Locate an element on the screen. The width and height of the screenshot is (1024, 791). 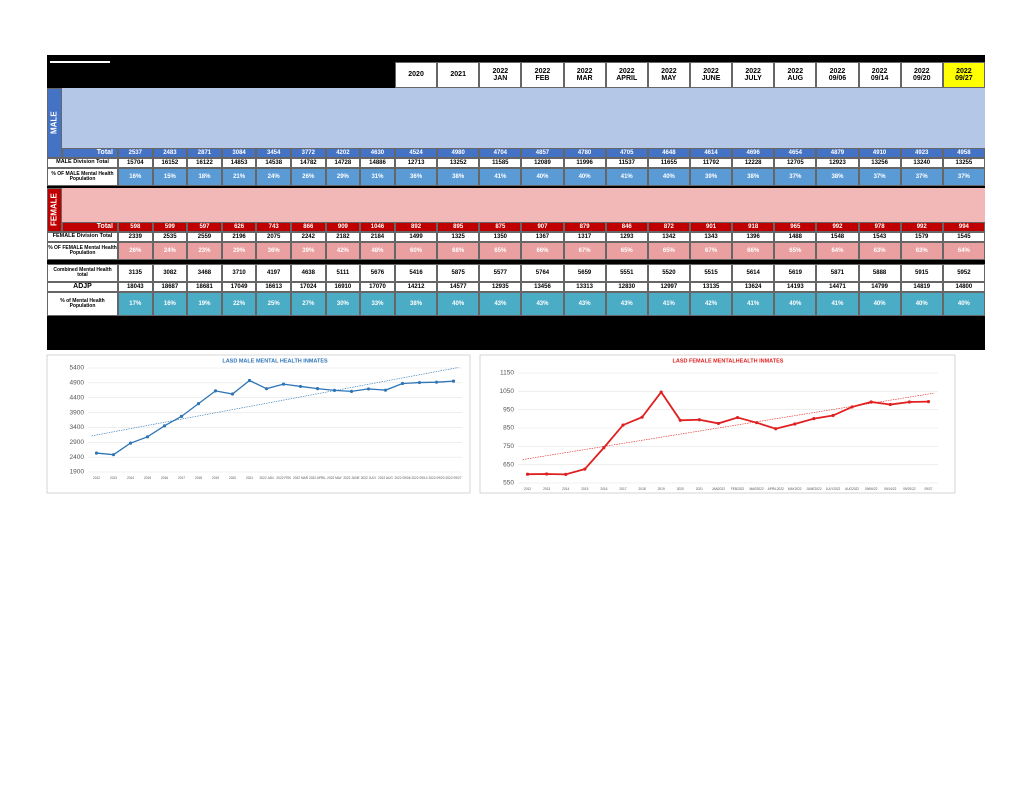
cell: 5915 is located at coordinates (921, 273).